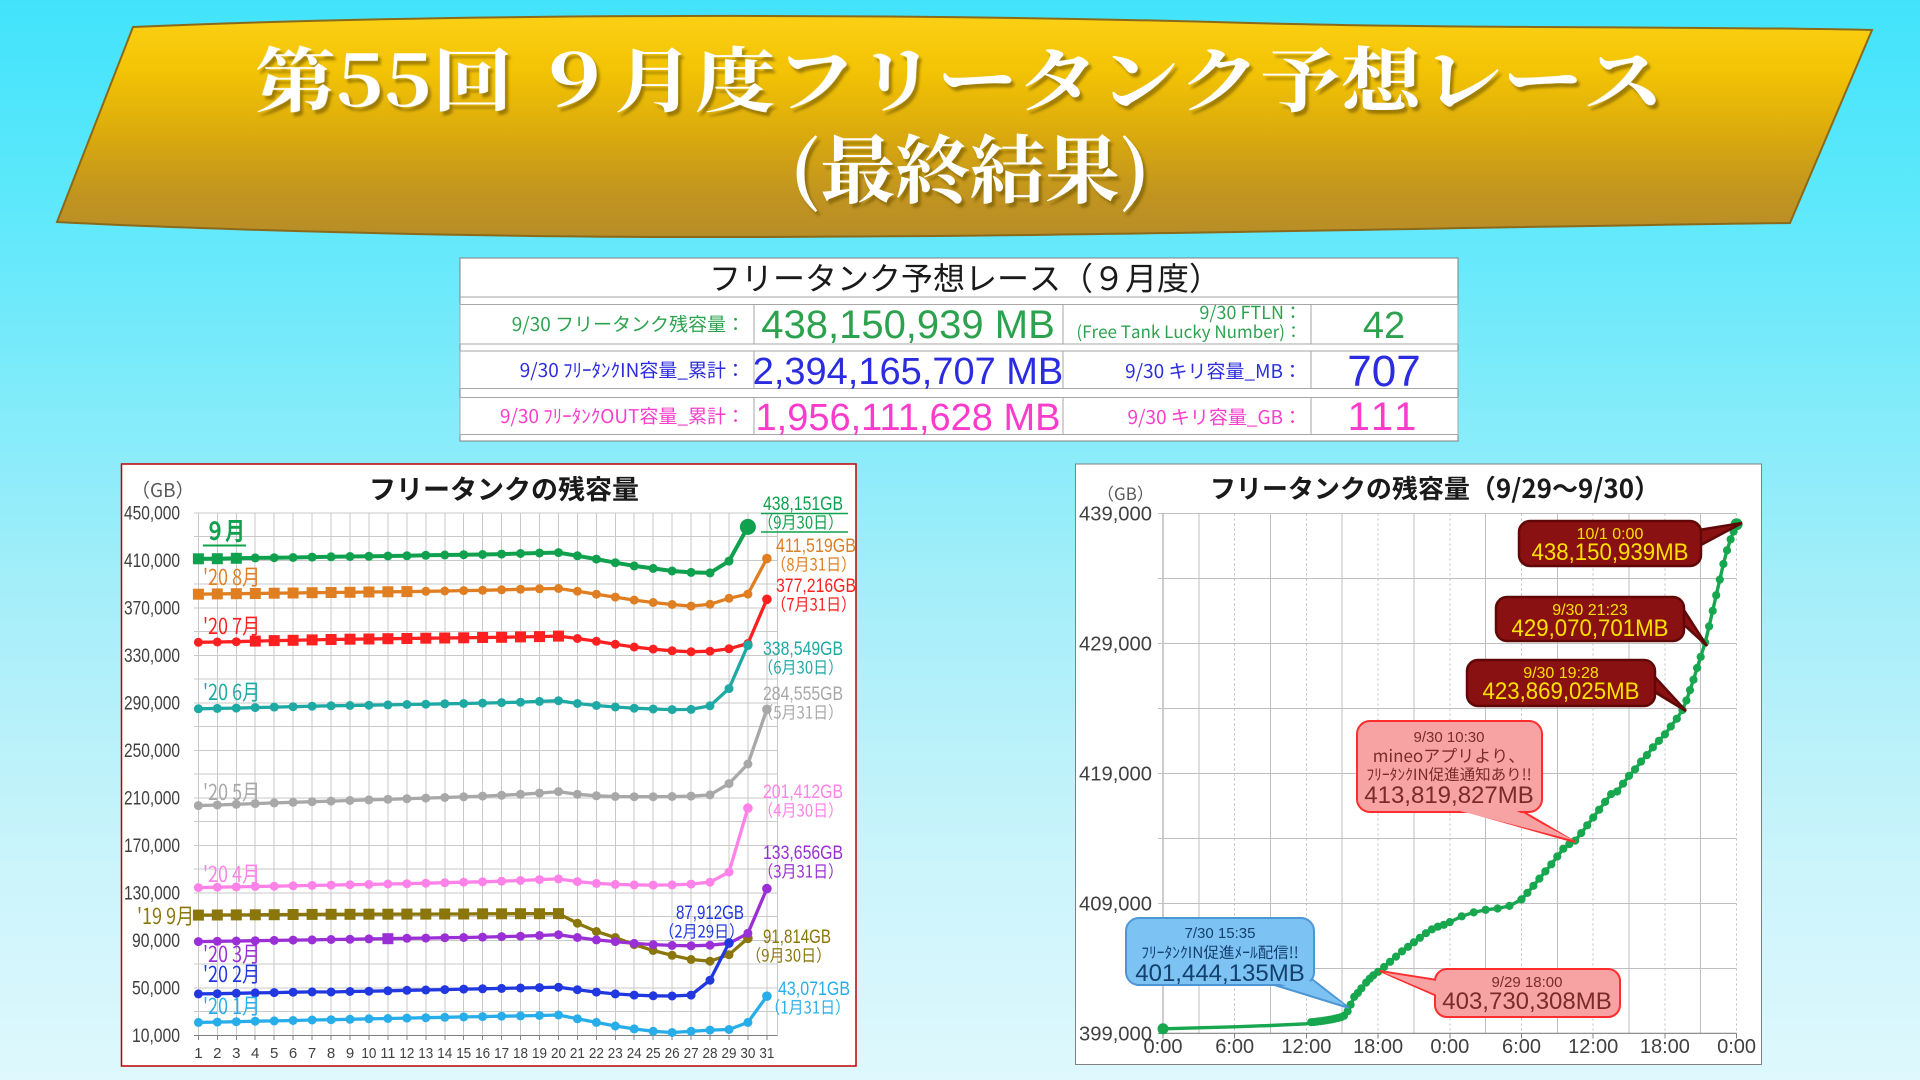 This screenshot has height=1080, width=1920. Describe the element at coordinates (908, 325) in the screenshot. I see `svg-text: 438,150,939 MB` at that location.